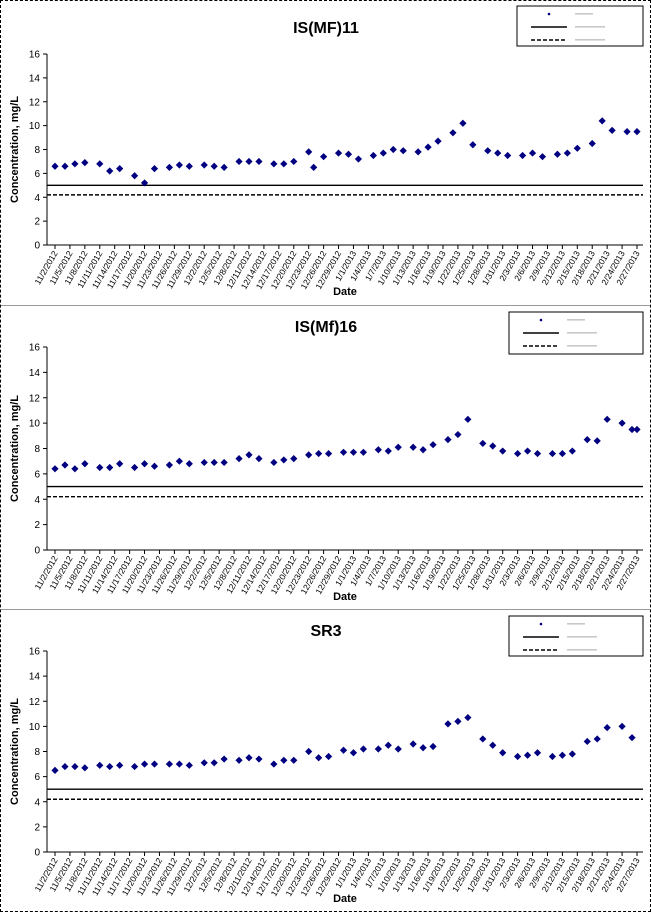 Image resolution: width=651 pixels, height=917 pixels. I want to click on legend-marker-data, so click(541, 320).